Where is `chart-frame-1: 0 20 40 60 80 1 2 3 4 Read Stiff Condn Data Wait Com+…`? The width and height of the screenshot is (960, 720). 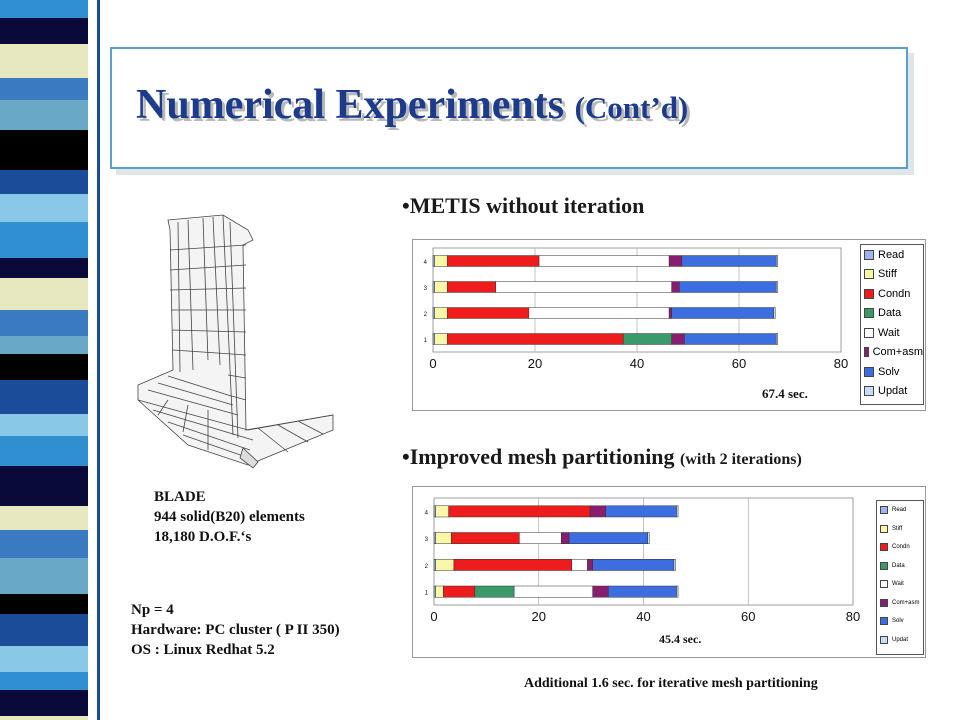 chart-frame-1: 0 20 40 60 80 1 2 3 4 Read Stiff Condn Data Wait Com+… is located at coordinates (669, 325).